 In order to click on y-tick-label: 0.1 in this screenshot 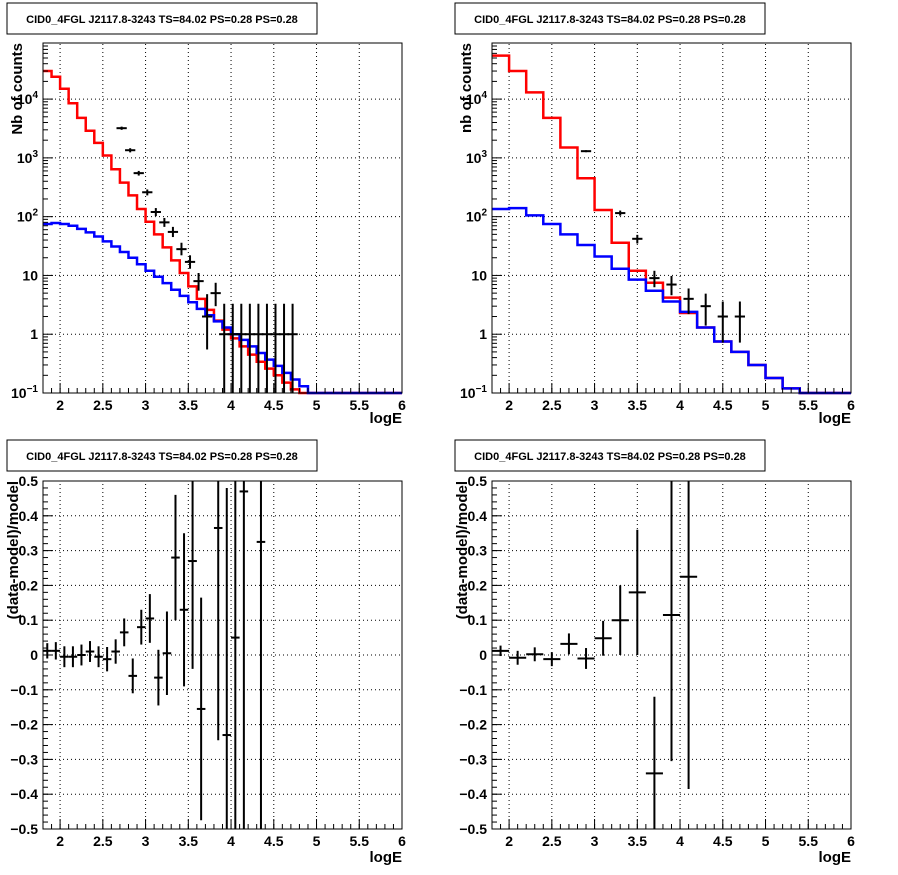, I will do `click(478, 620)`.